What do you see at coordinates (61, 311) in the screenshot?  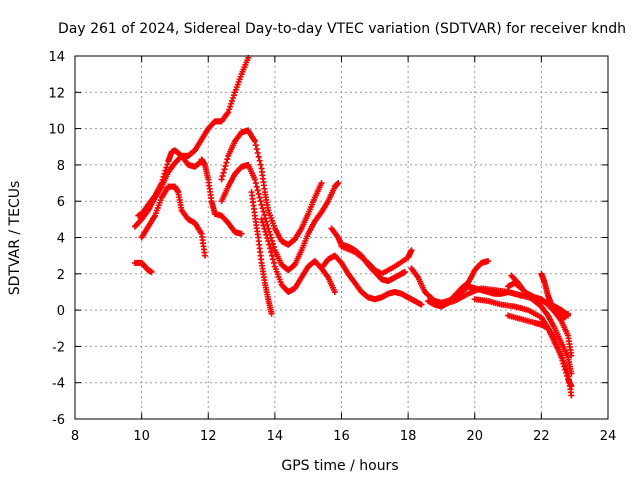 I see `y-tick-label: 0` at bounding box center [61, 311].